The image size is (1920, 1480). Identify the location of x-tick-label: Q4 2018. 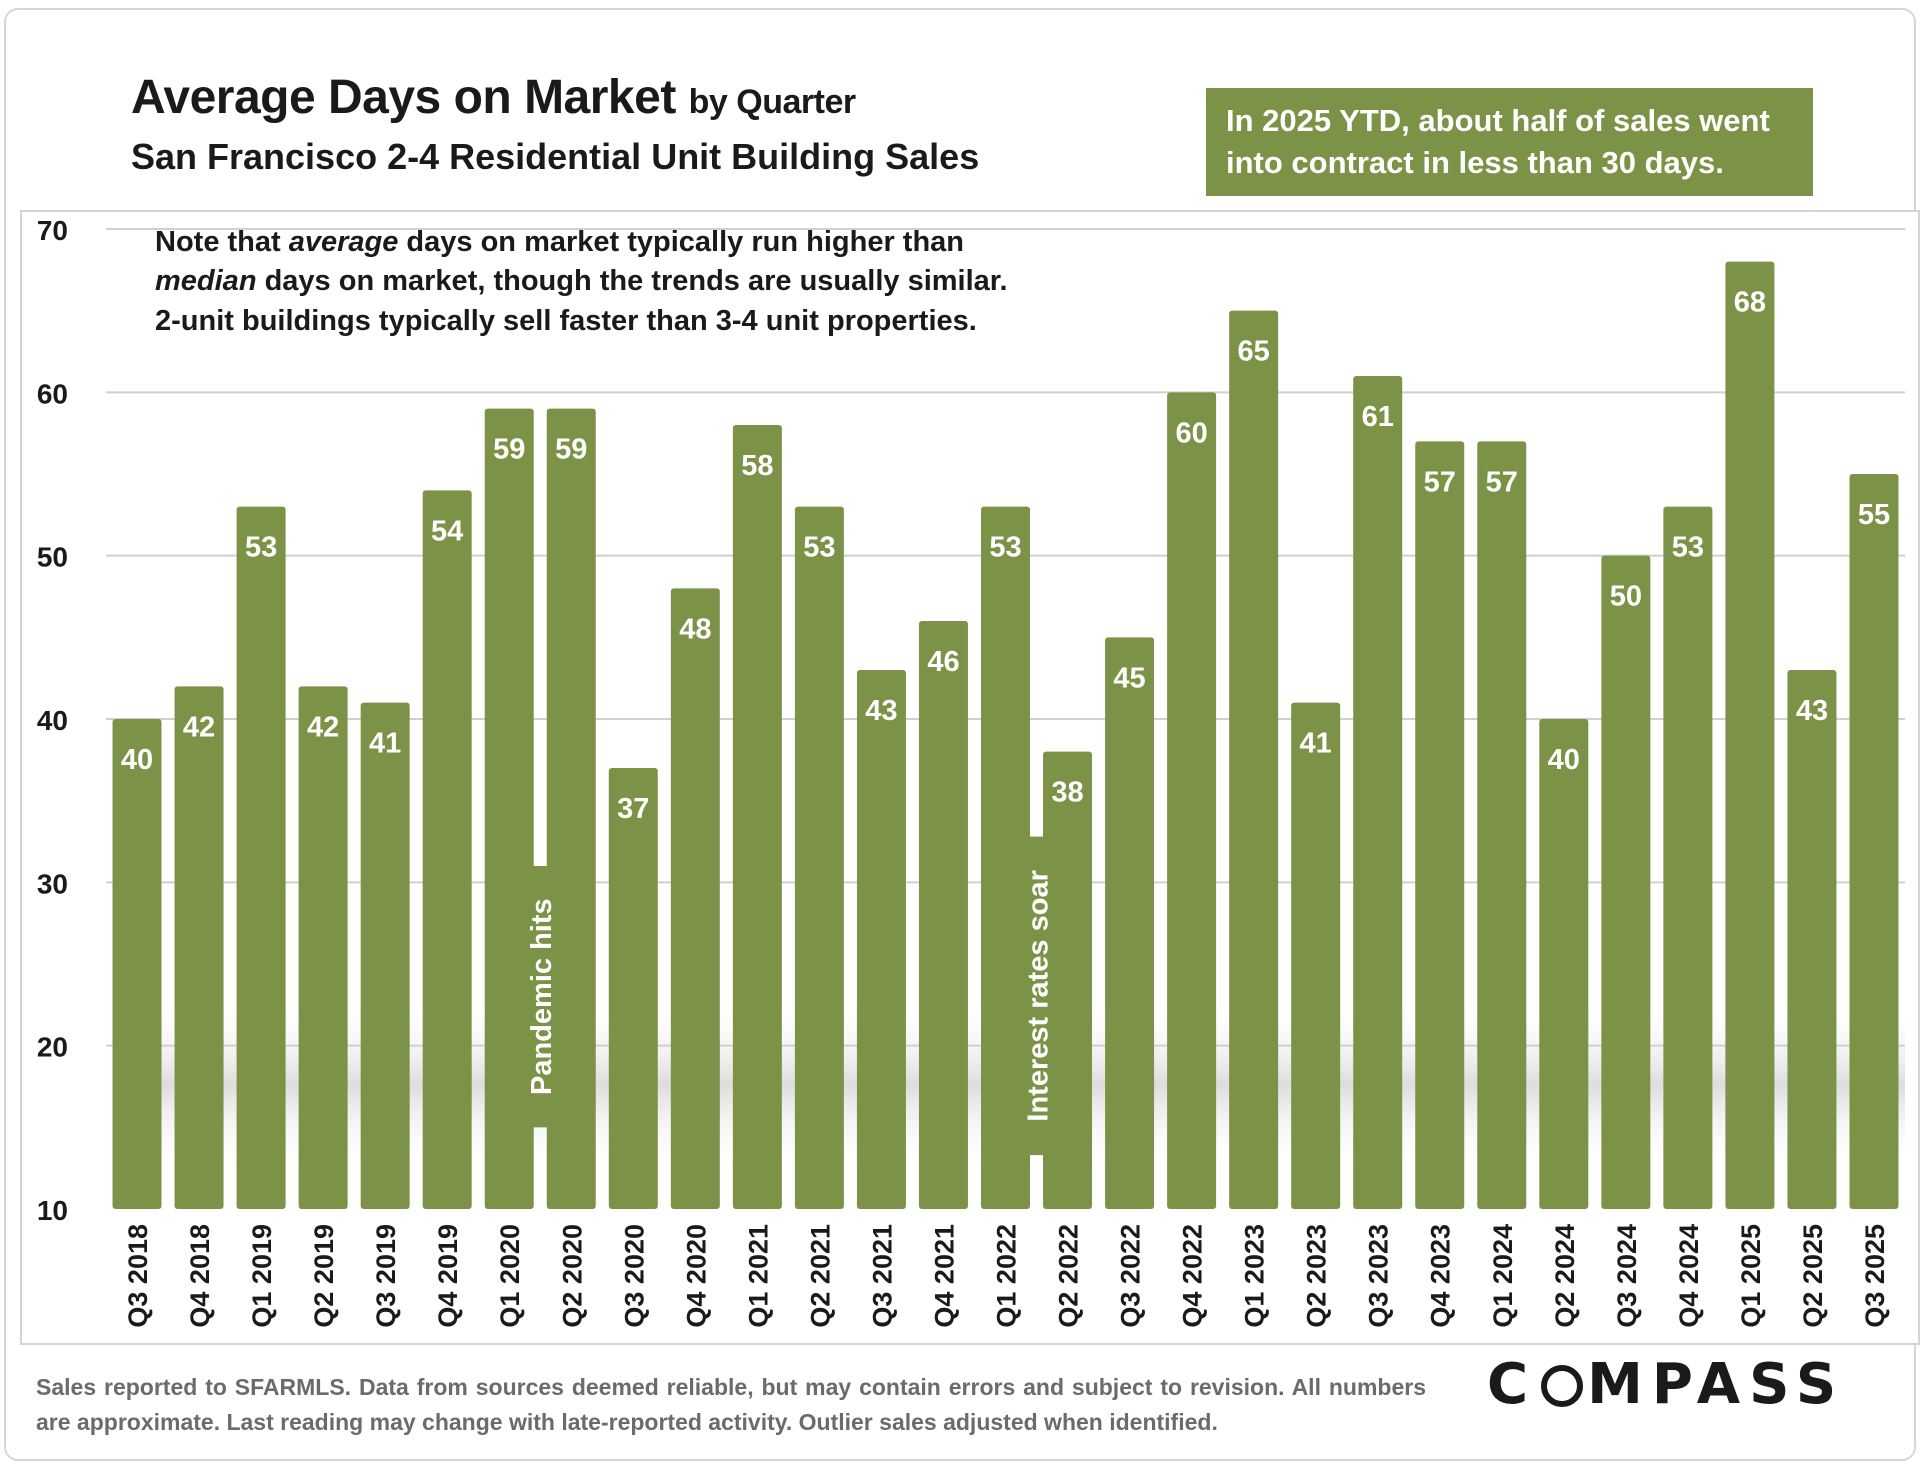
(200, 1276).